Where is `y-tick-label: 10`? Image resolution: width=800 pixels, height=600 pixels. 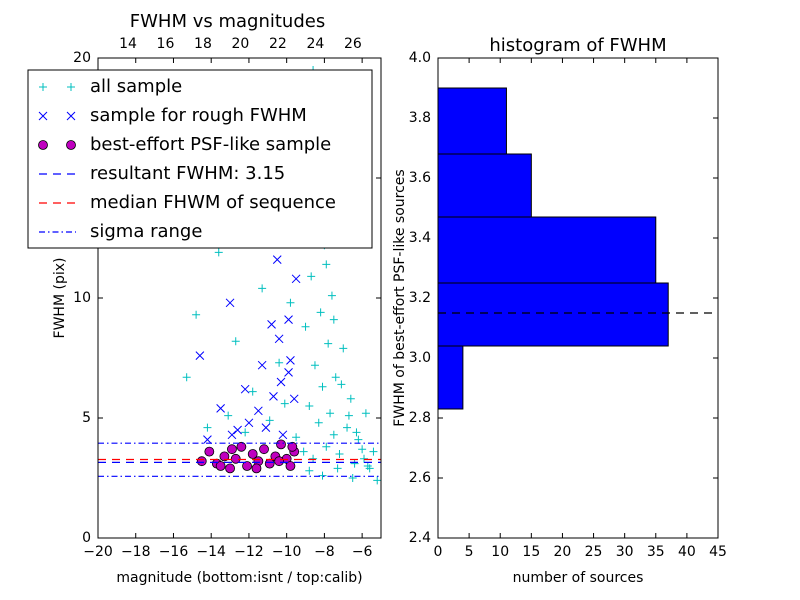 y-tick-label: 10 is located at coordinates (82, 298).